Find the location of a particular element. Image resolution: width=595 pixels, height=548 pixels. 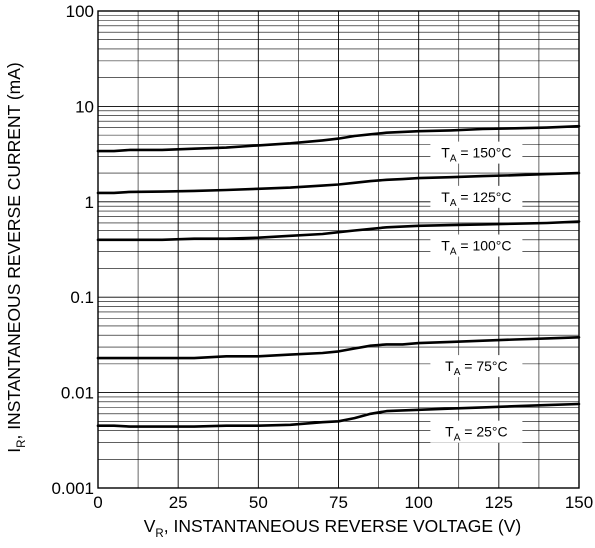

y-tick-label: 0.1 is located at coordinates (82, 297).